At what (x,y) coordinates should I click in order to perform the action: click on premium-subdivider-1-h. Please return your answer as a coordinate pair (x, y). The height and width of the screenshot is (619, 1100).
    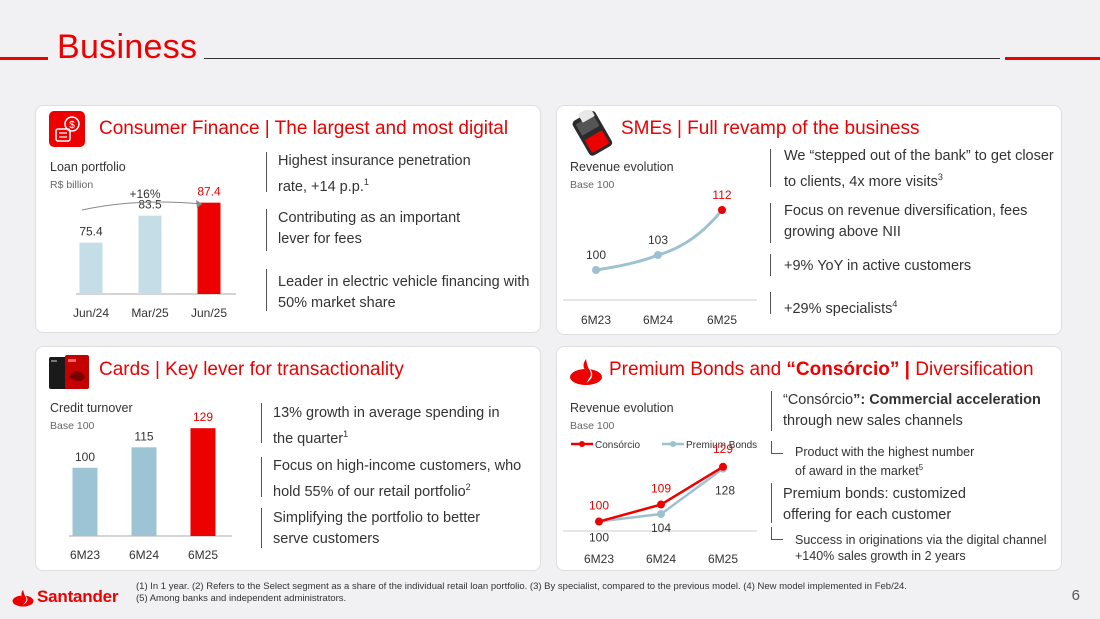
    Looking at the image, I should click on (777, 453).